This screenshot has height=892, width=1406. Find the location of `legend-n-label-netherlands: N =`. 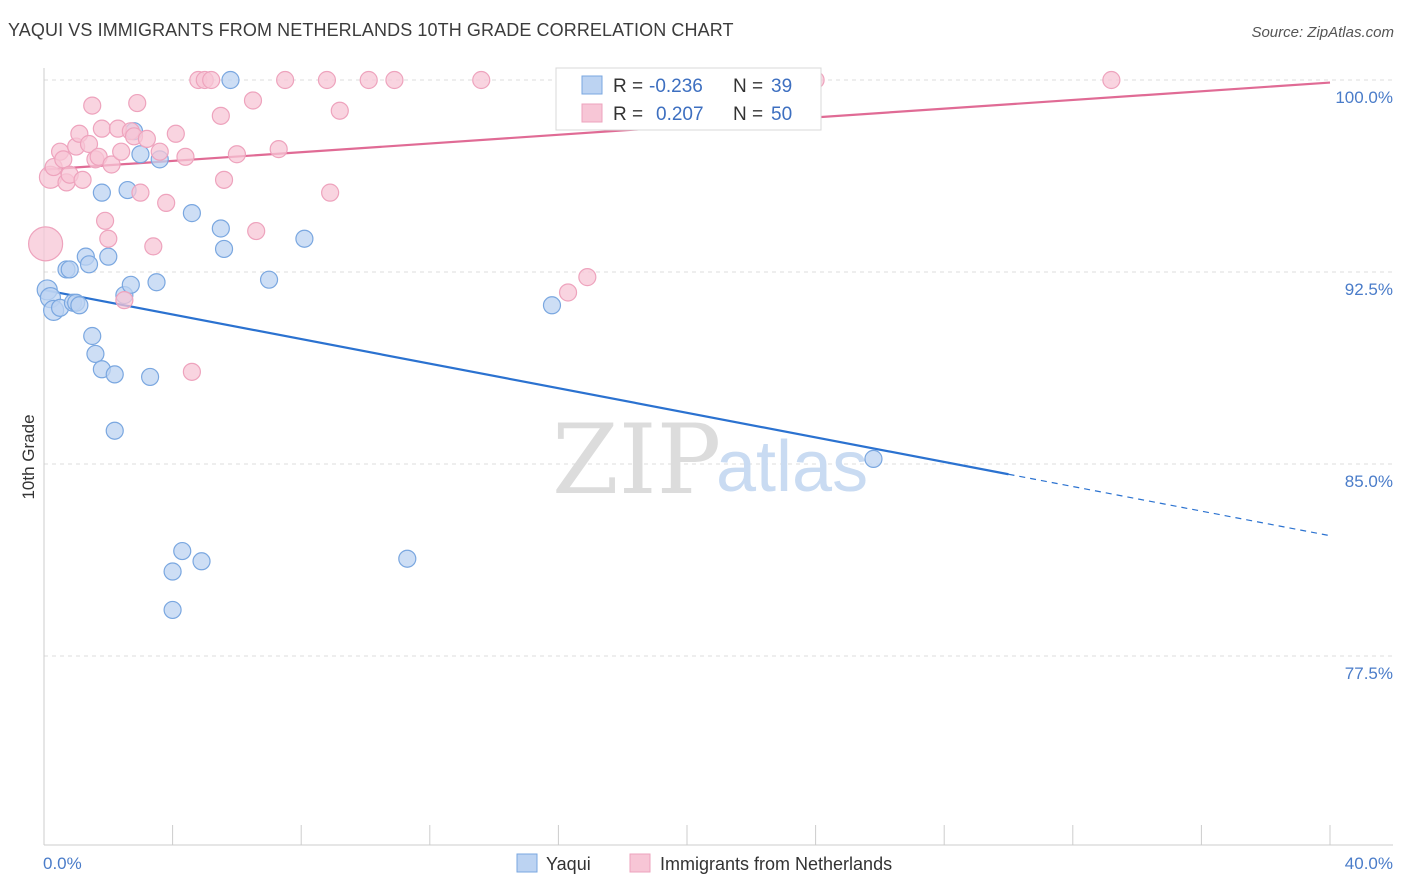

legend-n-label-netherlands: N = is located at coordinates (750, 114).